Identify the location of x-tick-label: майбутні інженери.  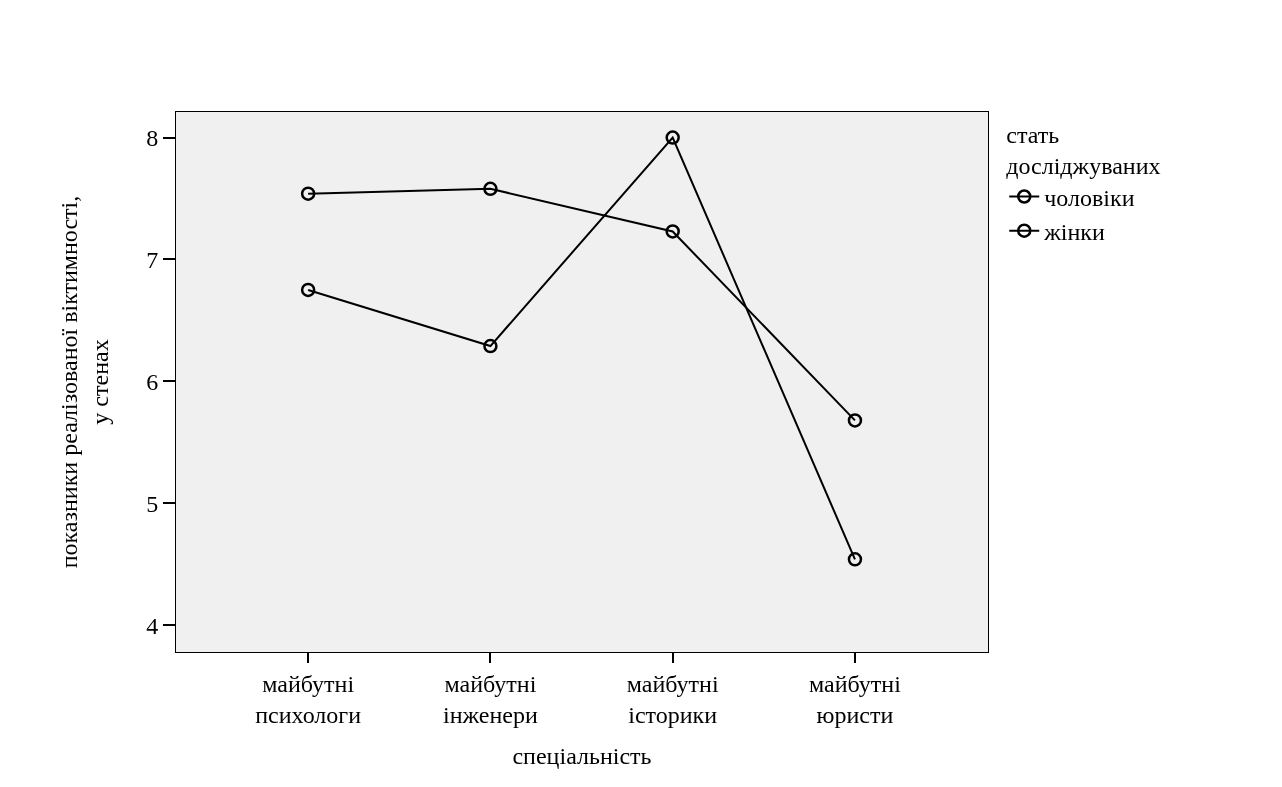
(490, 699).